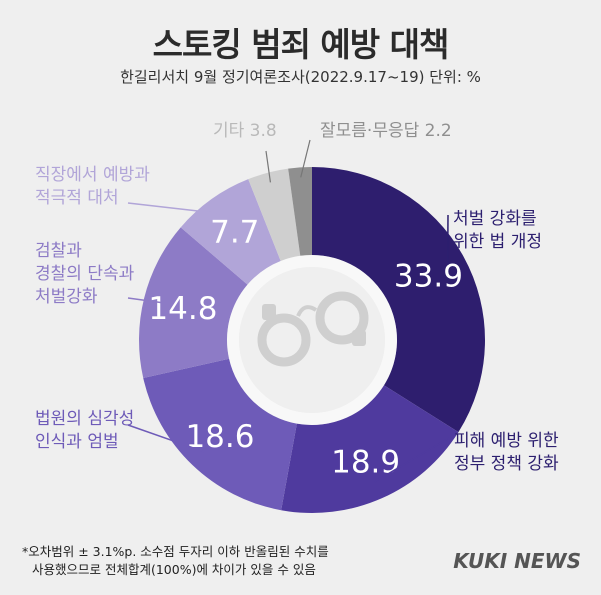  Describe the element at coordinates (517, 561) in the screenshot. I see `brand-logo: KUKI NEWS` at that location.